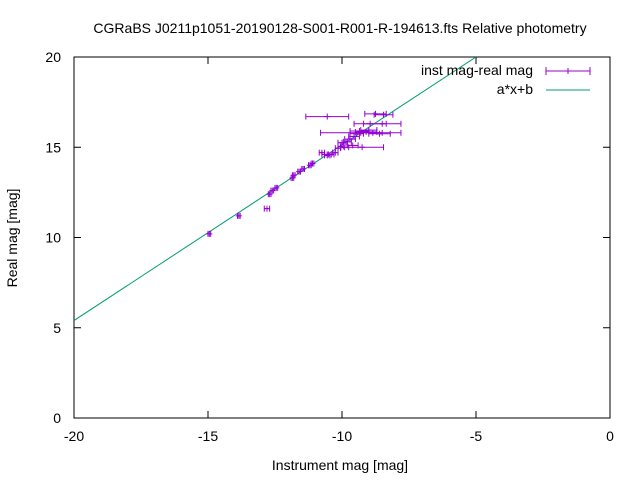  What do you see at coordinates (610, 436) in the screenshot?
I see `x-tick-label: 0` at bounding box center [610, 436].